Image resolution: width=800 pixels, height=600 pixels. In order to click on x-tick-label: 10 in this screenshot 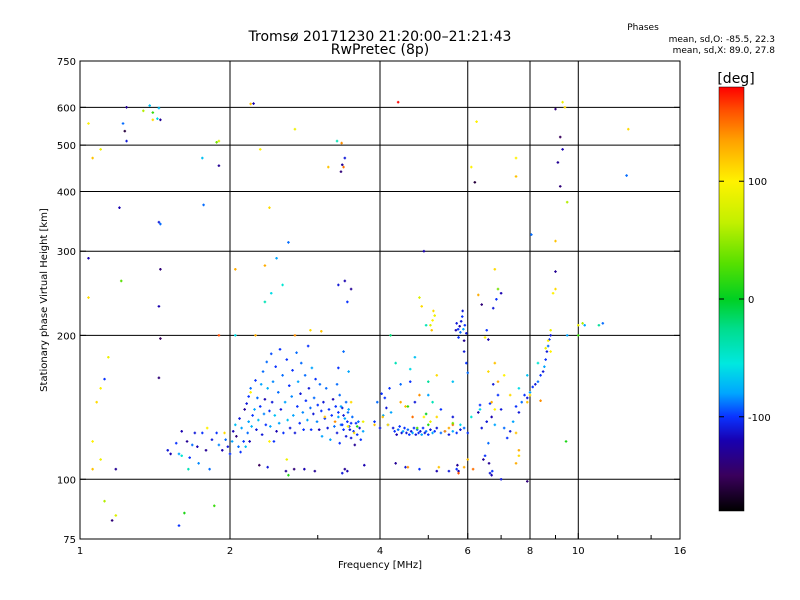, I will do `click(578, 551)`.